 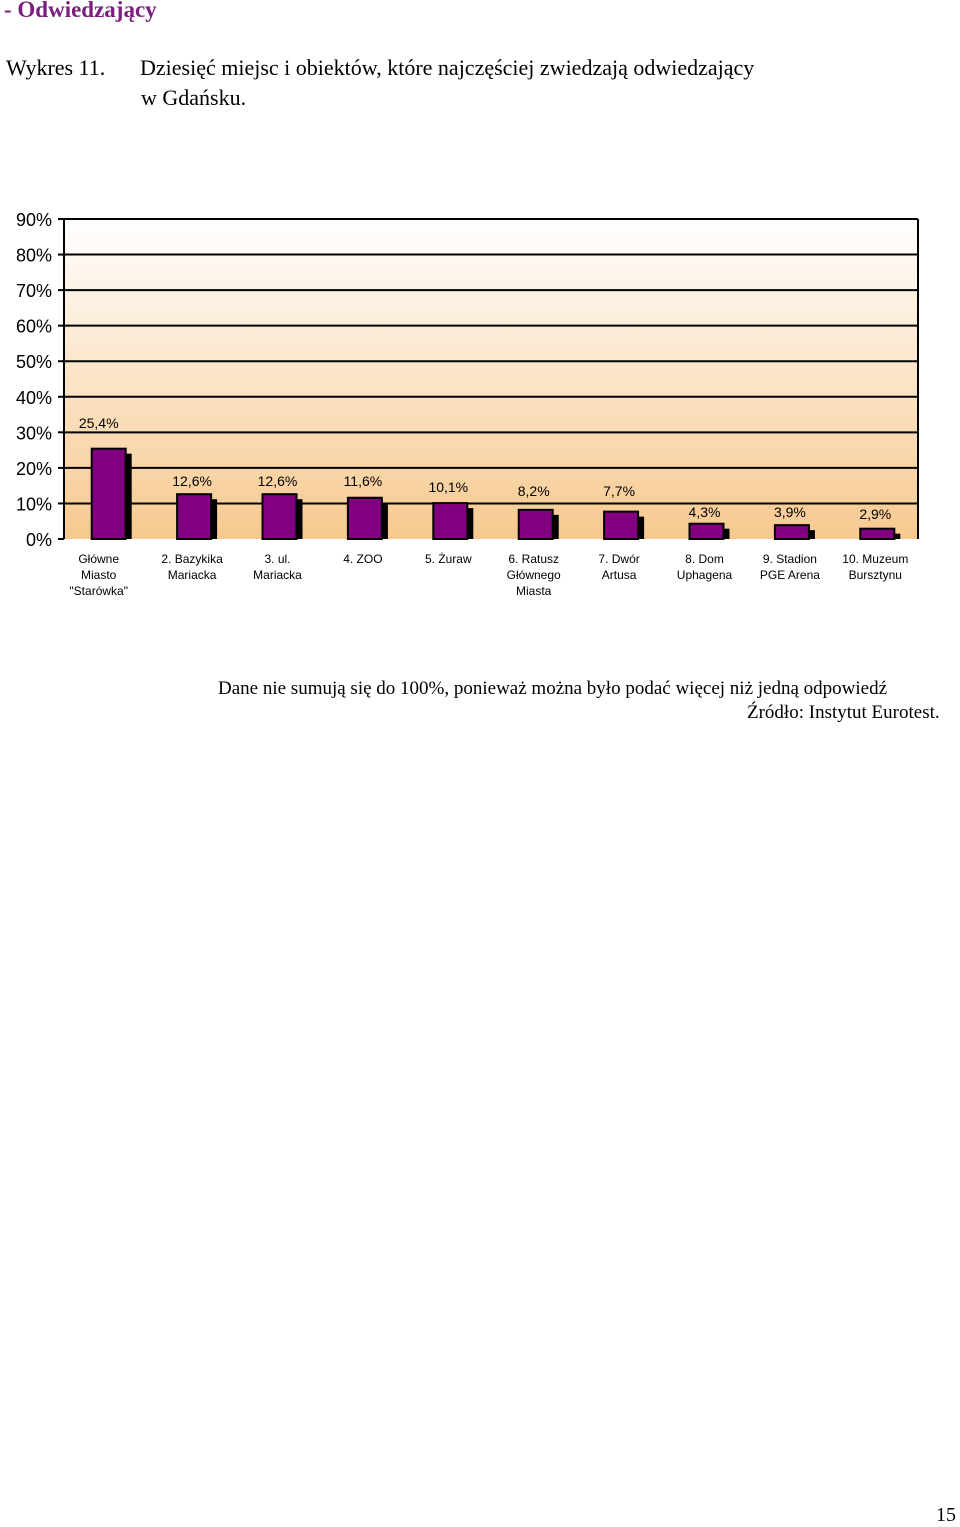 What do you see at coordinates (705, 575) in the screenshot?
I see `category-label: Uphagena` at bounding box center [705, 575].